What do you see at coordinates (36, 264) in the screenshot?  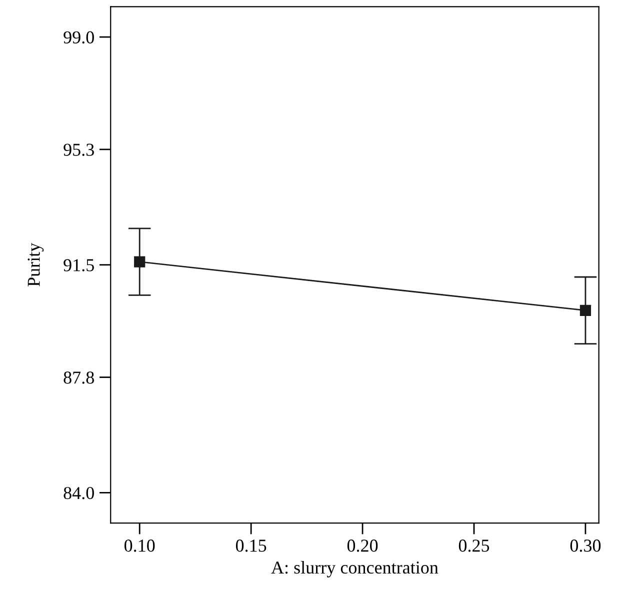 I see `y-axis-title: Purity` at bounding box center [36, 264].